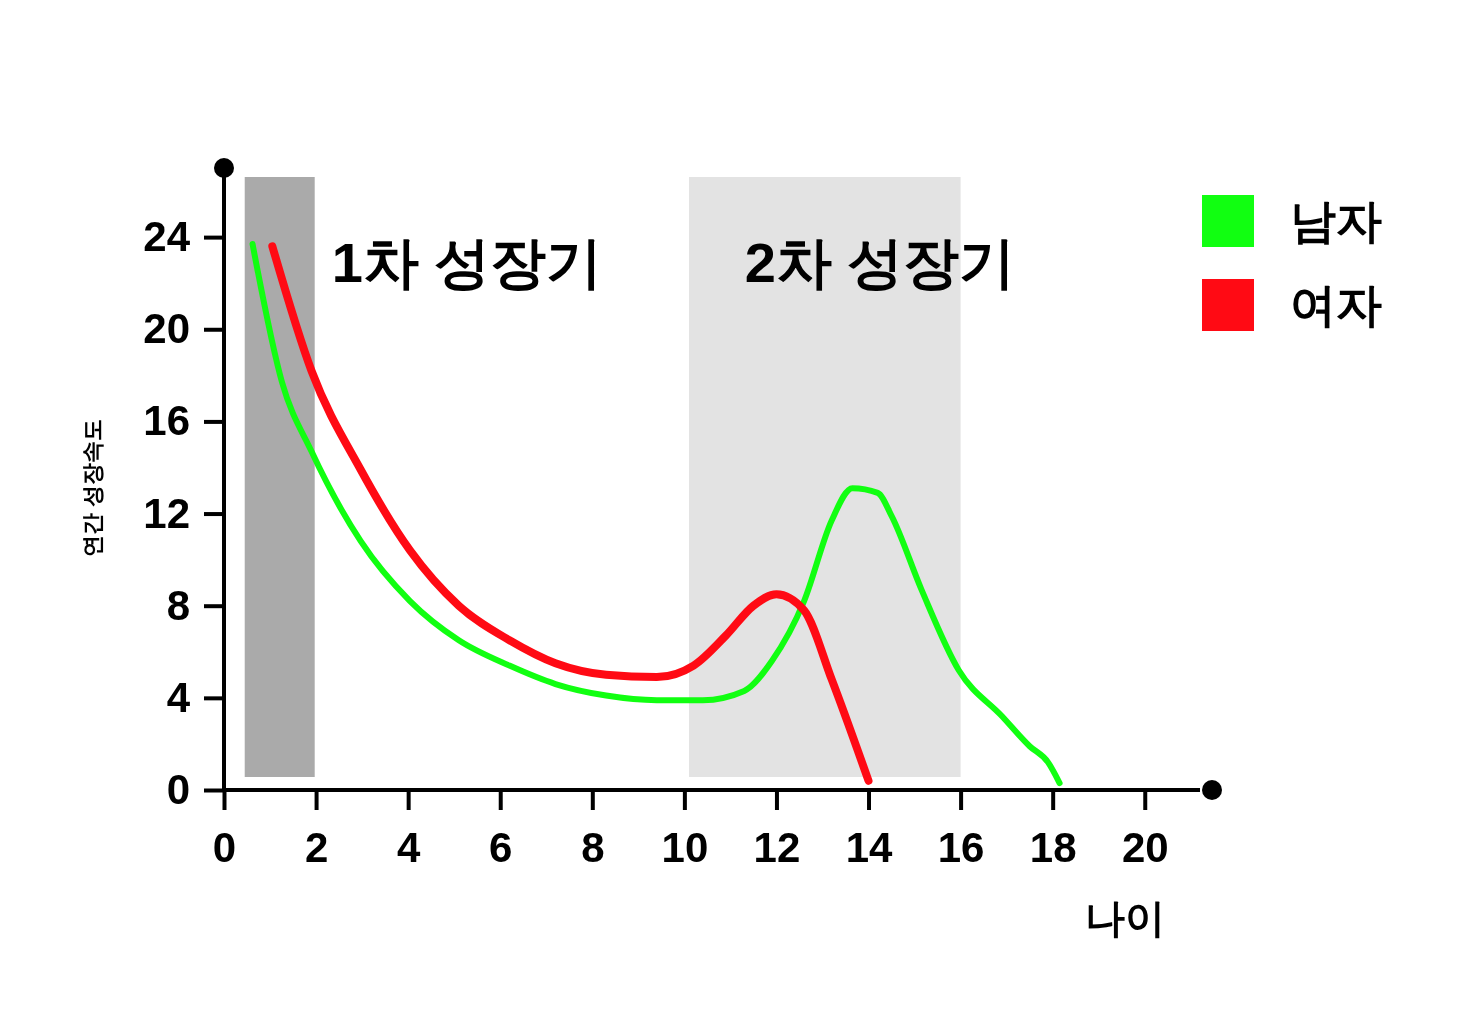 The width and height of the screenshot is (1464, 1024). What do you see at coordinates (178, 789) in the screenshot?
I see `y-tick-label: 0` at bounding box center [178, 789].